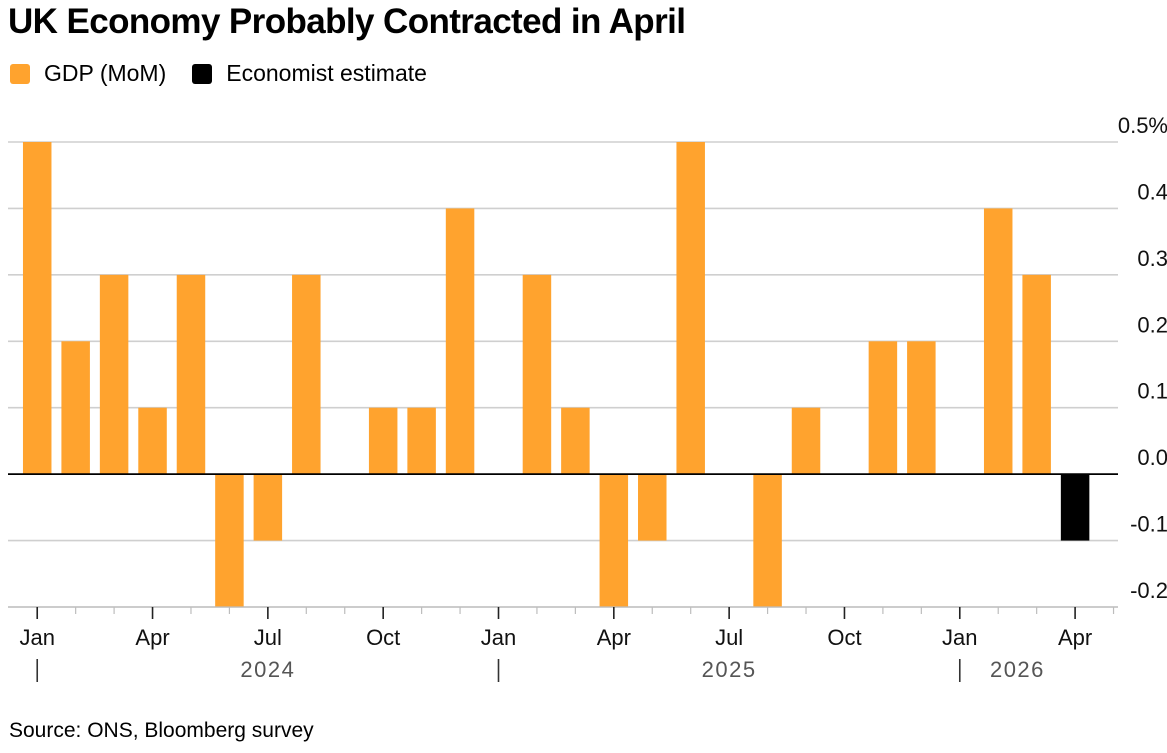  What do you see at coordinates (1152, 391) in the screenshot?
I see `y-tick-label: 0.1` at bounding box center [1152, 391].